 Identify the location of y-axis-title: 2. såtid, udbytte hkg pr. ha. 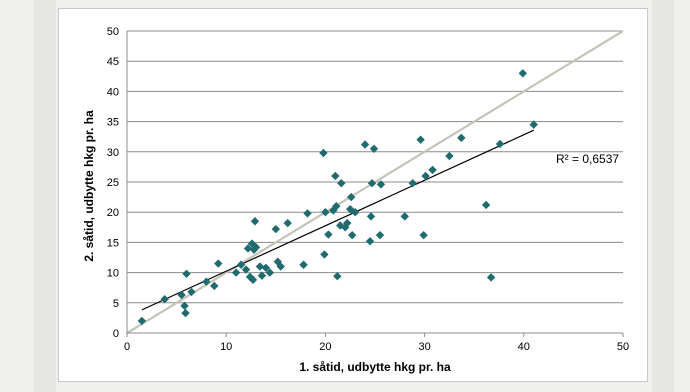
(89, 186).